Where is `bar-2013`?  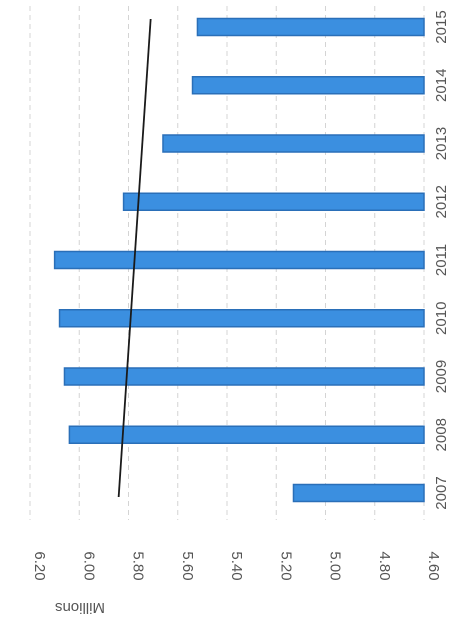
bar-2013 is located at coordinates (293, 143).